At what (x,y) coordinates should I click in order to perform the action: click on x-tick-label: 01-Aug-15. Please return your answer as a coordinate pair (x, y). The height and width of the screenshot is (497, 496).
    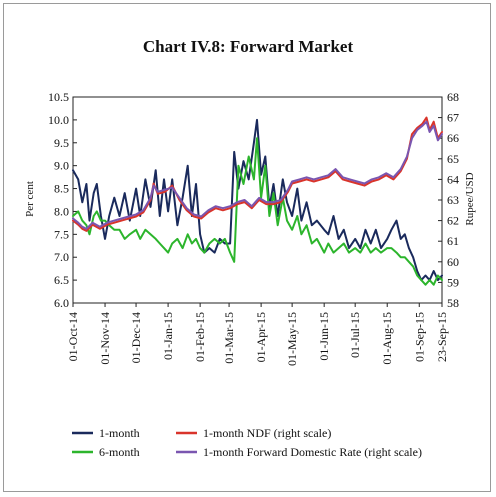
    Looking at the image, I should click on (387, 338).